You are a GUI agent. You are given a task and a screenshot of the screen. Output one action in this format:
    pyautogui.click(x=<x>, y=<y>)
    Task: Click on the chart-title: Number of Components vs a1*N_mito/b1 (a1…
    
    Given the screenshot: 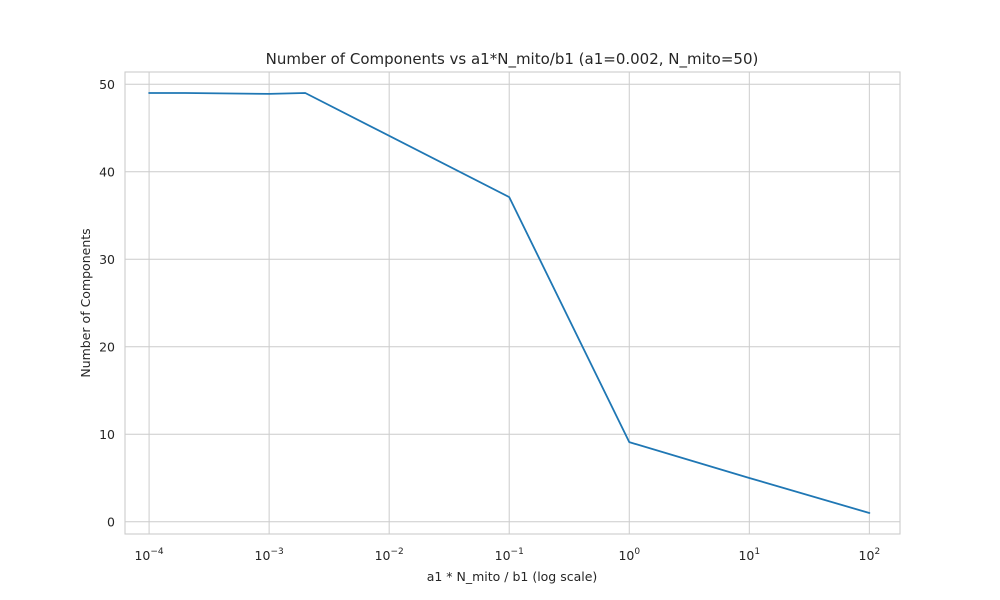 What is the action you would take?
    pyautogui.click(x=512, y=59)
    